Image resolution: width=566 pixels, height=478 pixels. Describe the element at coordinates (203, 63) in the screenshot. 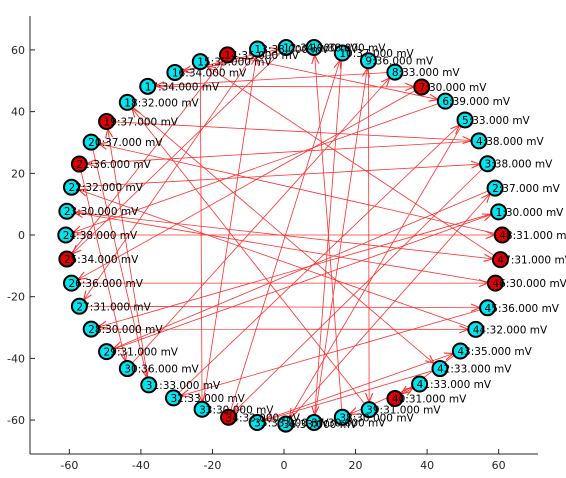

I see `node-id-label: 15` at that location.